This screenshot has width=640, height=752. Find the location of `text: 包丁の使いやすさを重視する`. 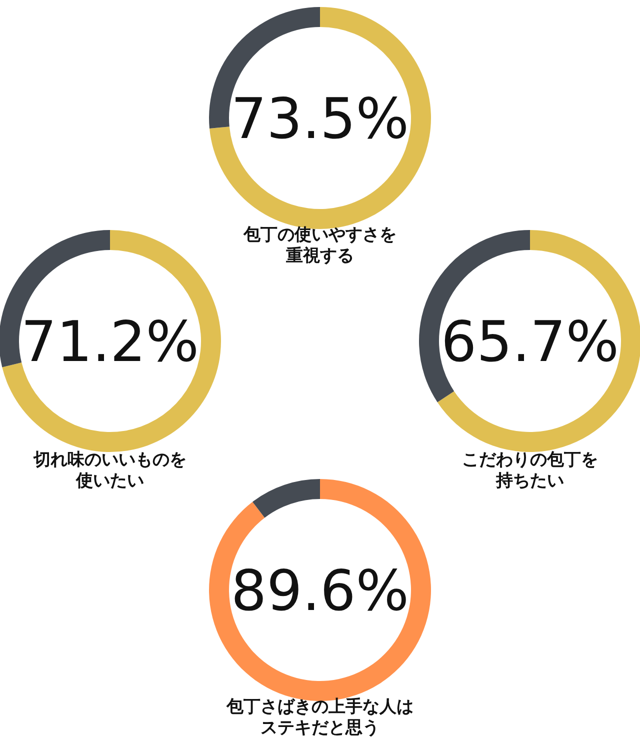

text: 包丁の使いやすさを重視する is located at coordinates (319, 245).